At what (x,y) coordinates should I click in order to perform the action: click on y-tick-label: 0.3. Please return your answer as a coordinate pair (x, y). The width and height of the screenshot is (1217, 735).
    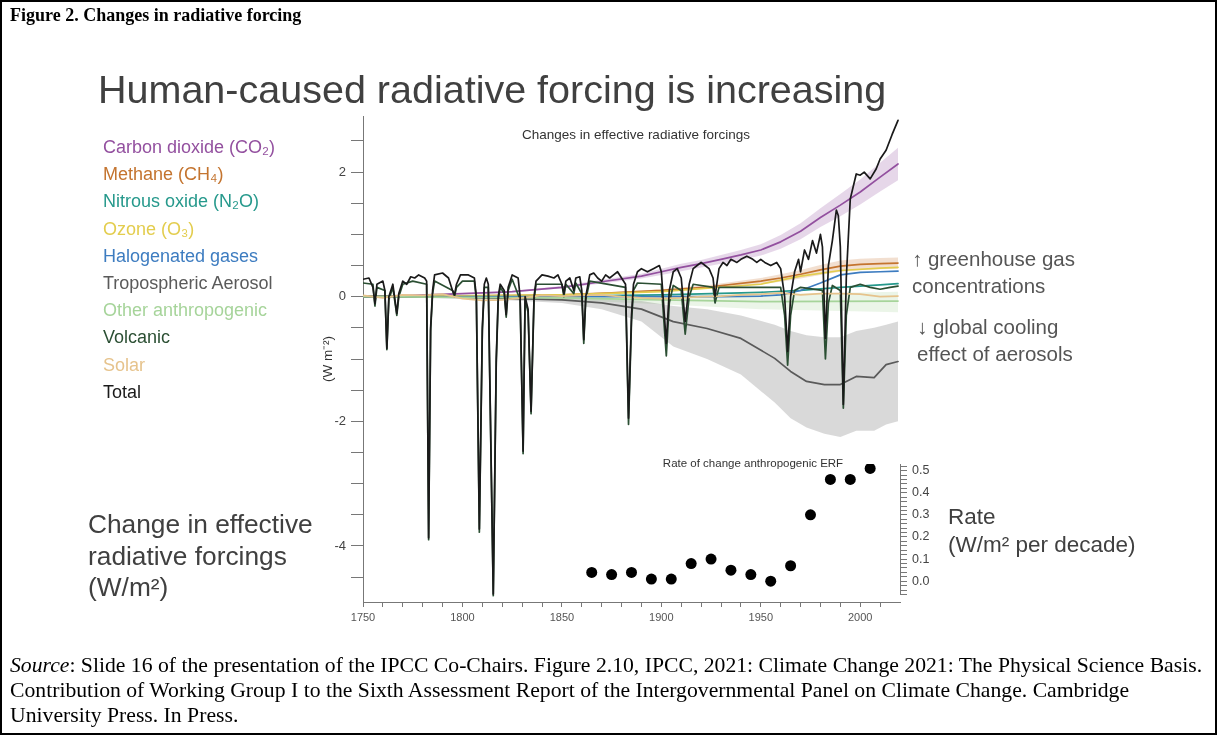
    Looking at the image, I should click on (921, 514).